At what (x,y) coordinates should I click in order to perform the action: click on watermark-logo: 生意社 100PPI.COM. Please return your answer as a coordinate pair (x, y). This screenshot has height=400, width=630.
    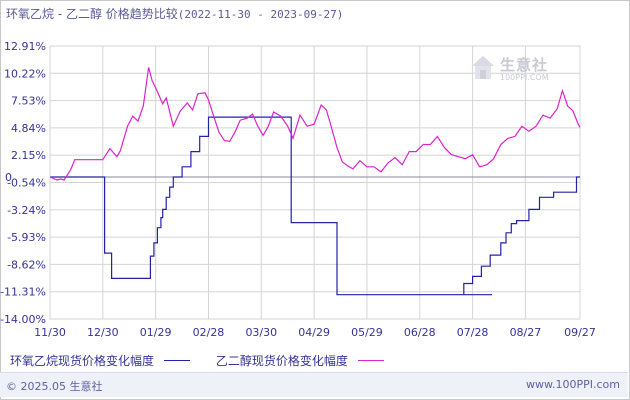
    Looking at the image, I should click on (530, 72).